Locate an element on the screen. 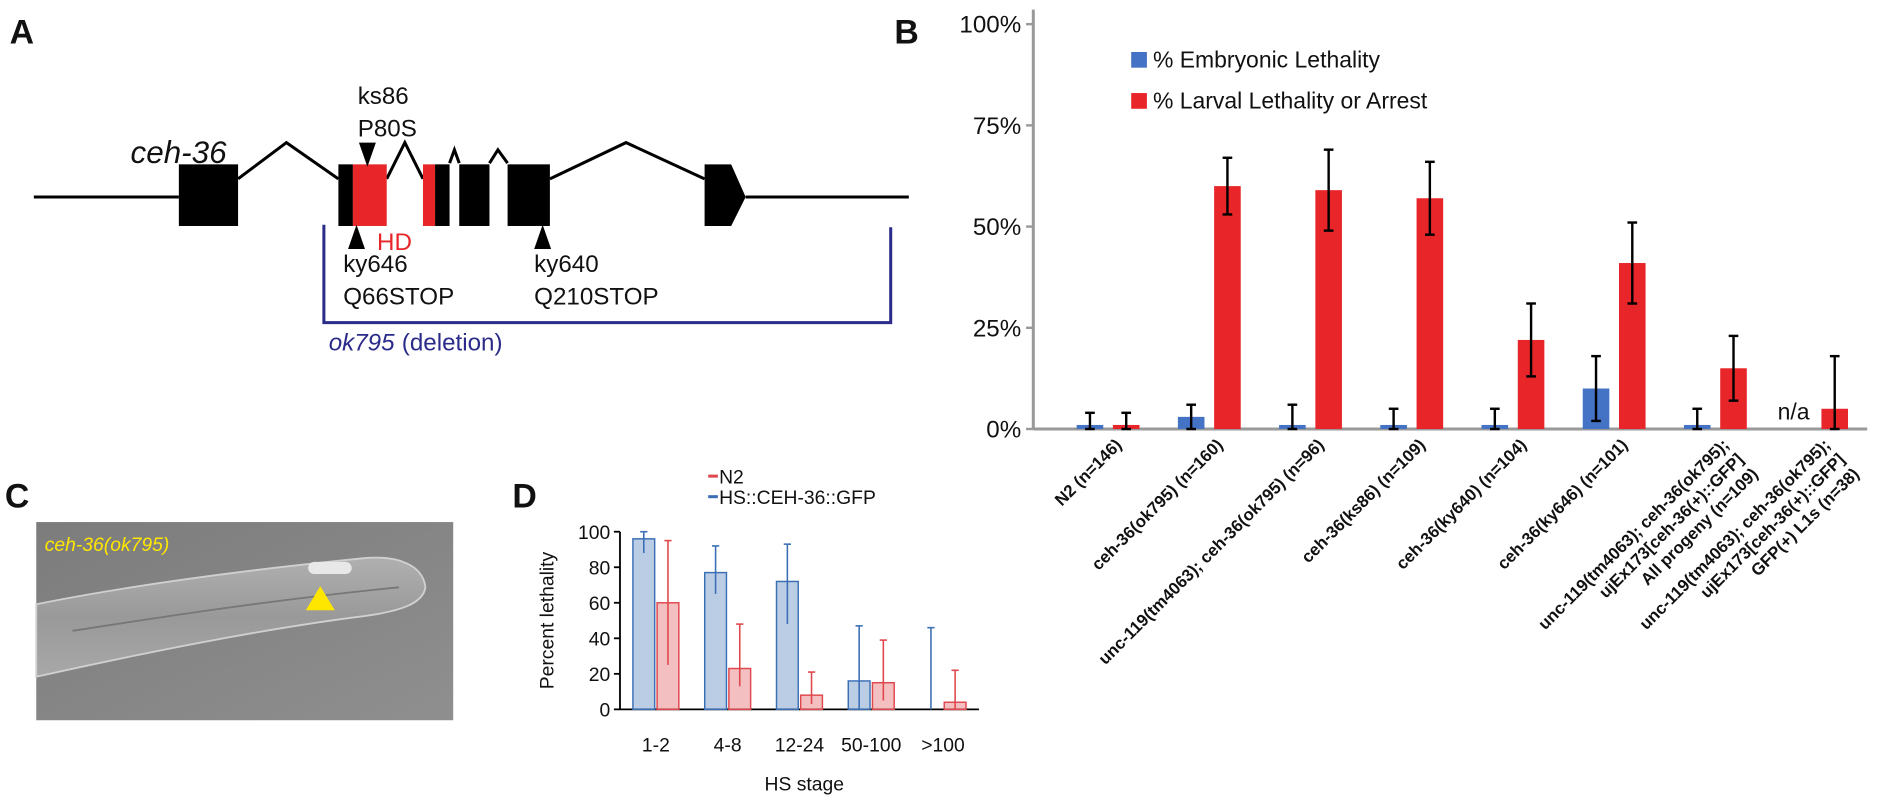  x-tick-label-line: N2 (n=146) is located at coordinates (1088, 472).